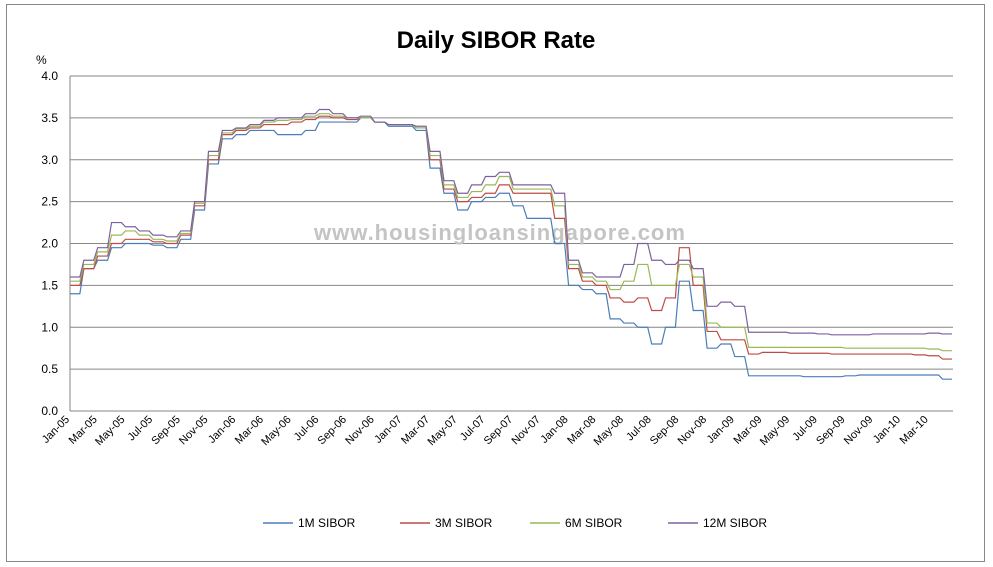  I want to click on x-tick-label: Jan-10, so click(887, 430).